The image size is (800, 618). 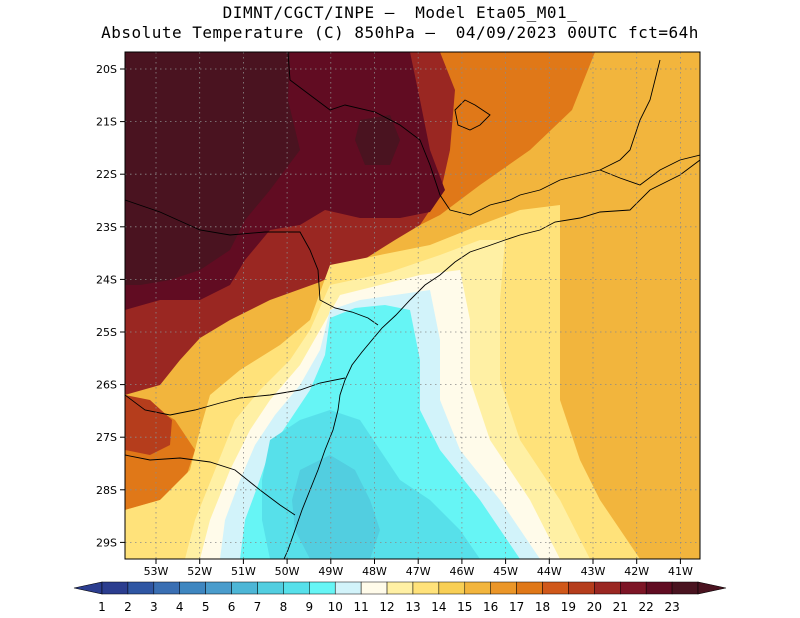 What do you see at coordinates (594, 607) in the screenshot?
I see `colorbar-label: 20` at bounding box center [594, 607].